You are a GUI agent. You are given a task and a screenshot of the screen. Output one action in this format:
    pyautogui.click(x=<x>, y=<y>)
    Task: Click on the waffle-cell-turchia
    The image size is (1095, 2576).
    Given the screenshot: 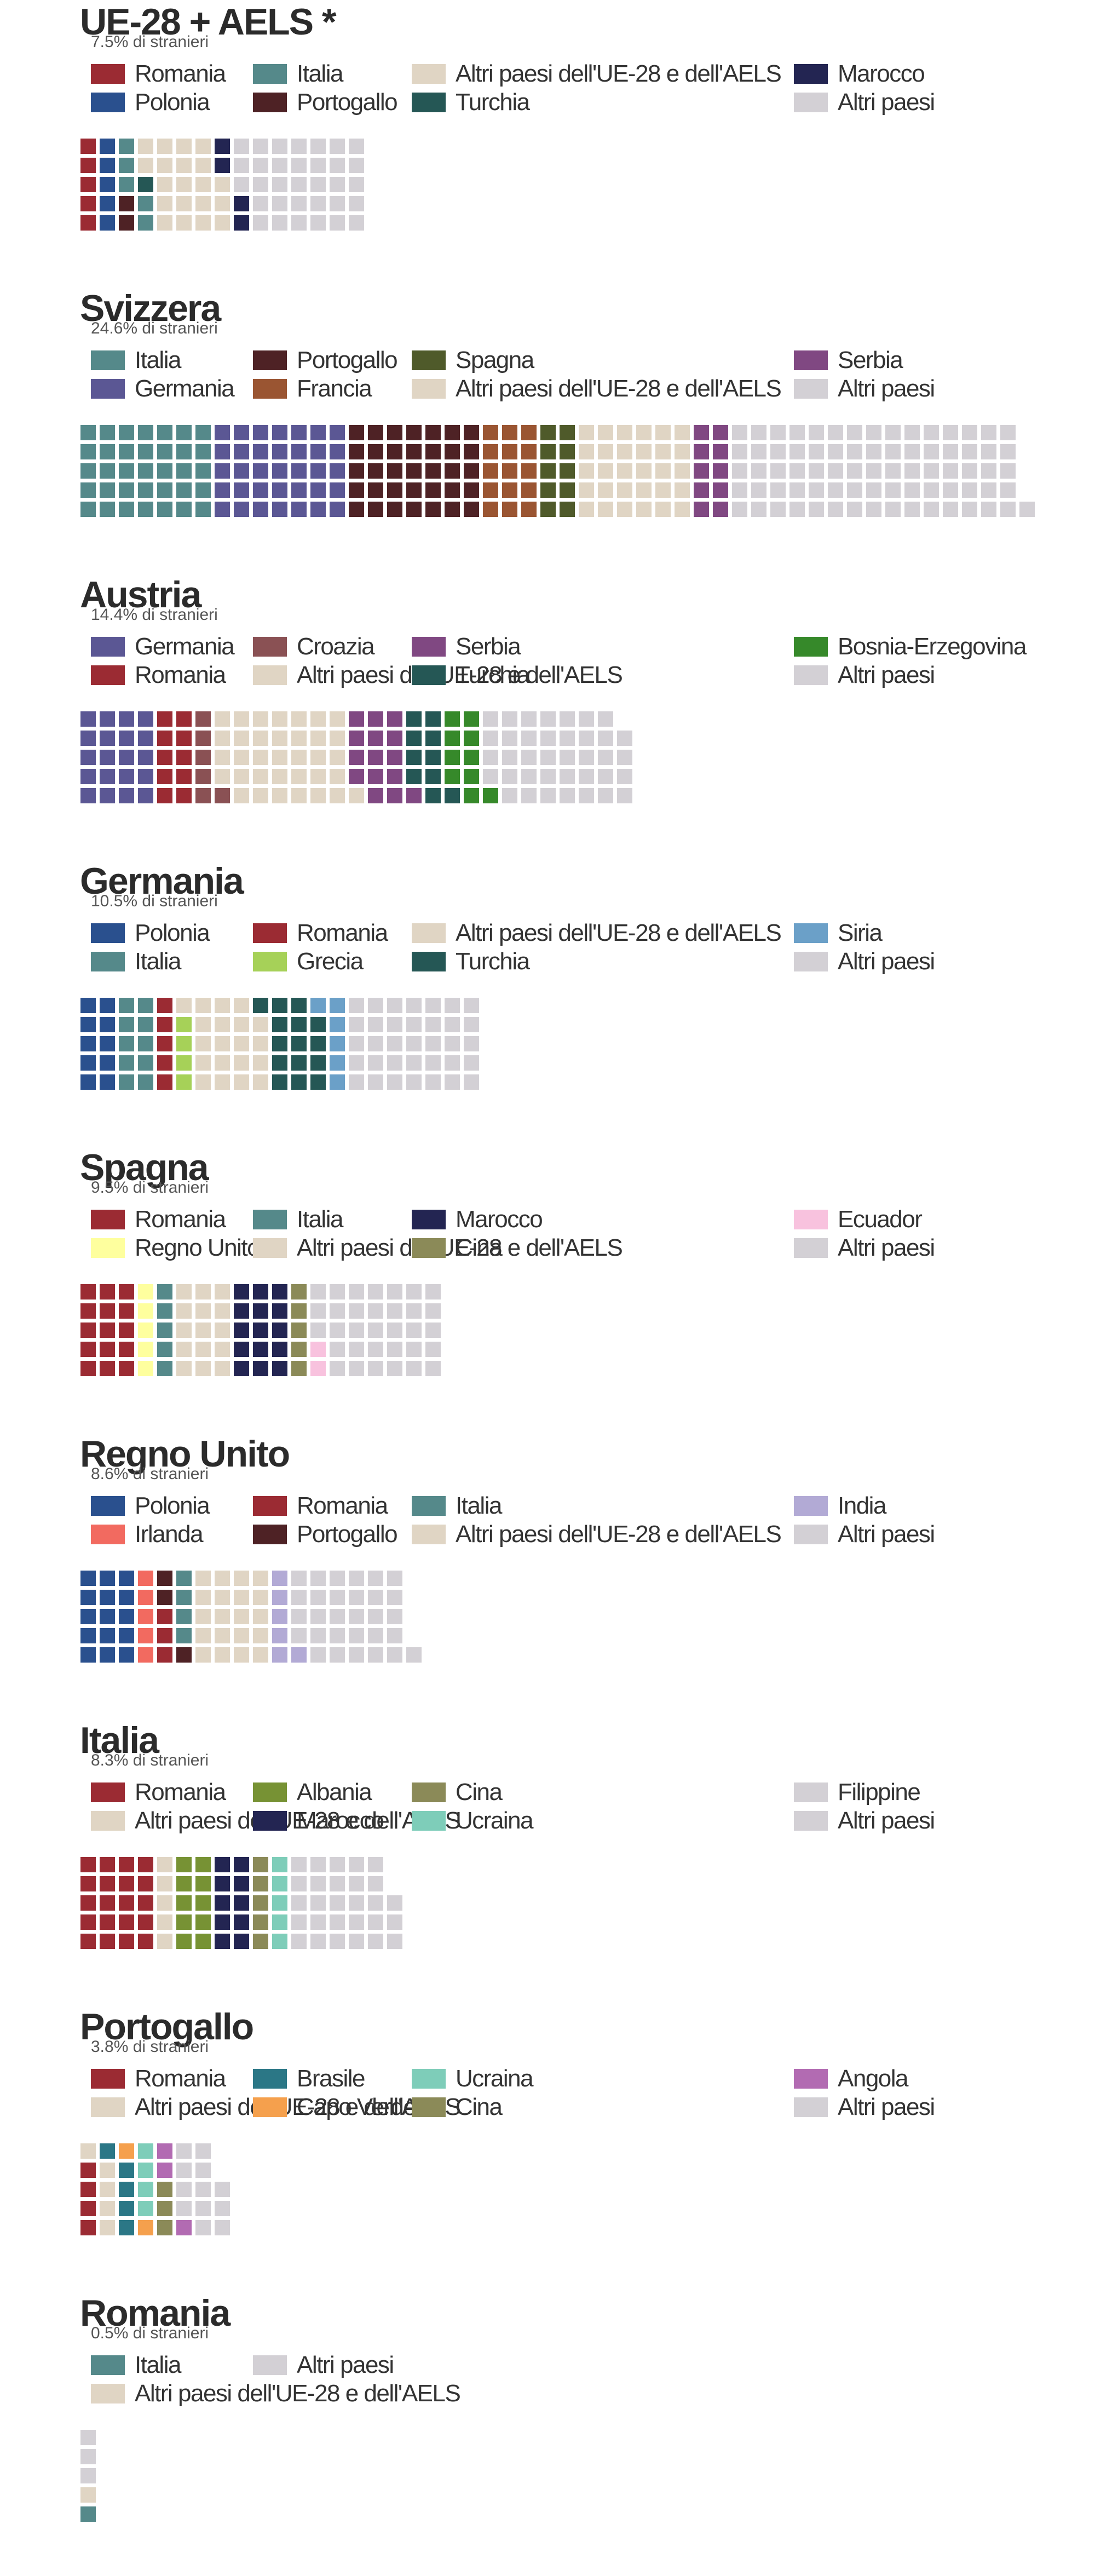 What is the action you would take?
    pyautogui.click(x=318, y=1063)
    